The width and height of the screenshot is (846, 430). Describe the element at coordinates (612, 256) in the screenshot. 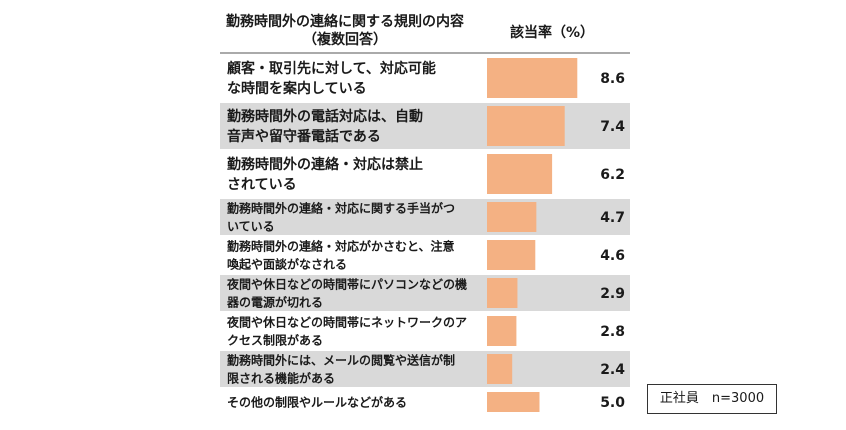

I see `value-label-5: 4.6` at that location.